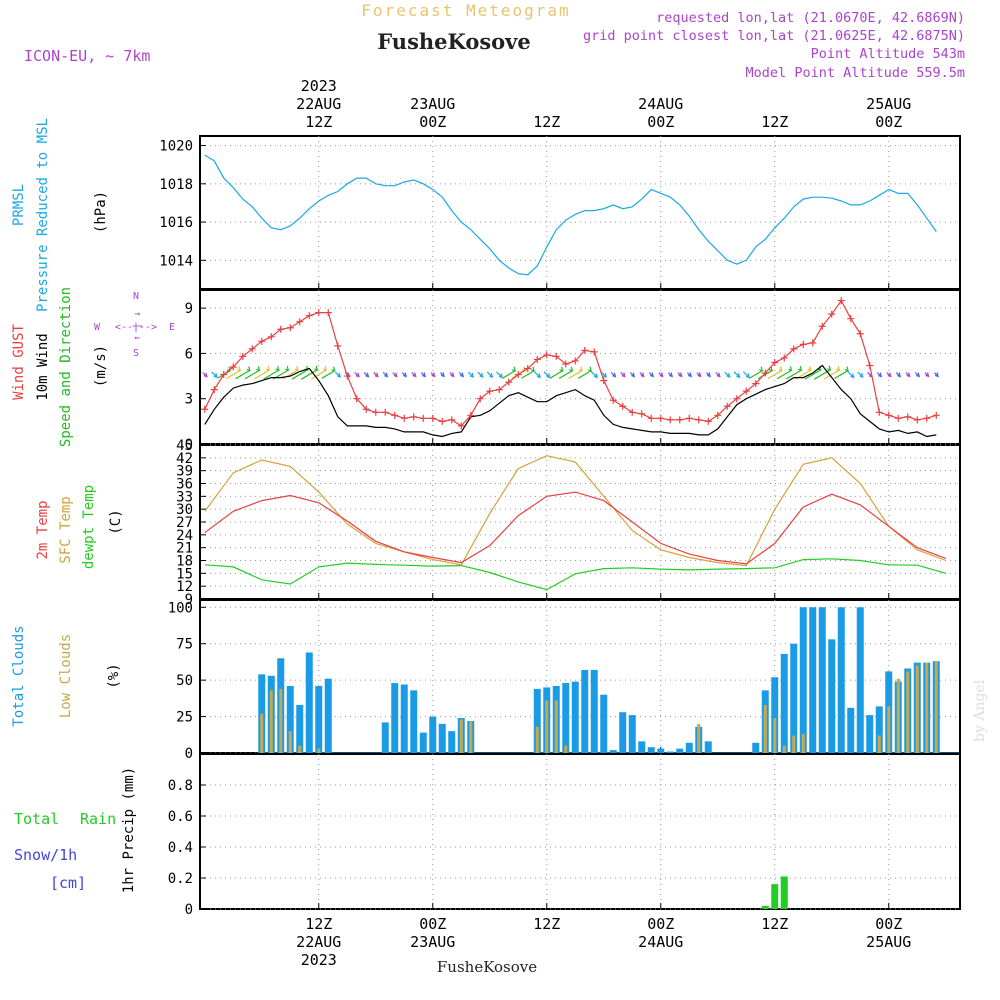 This screenshot has height=1000, width=1000. I want to click on top-time-label: 12Z, so click(546, 122).